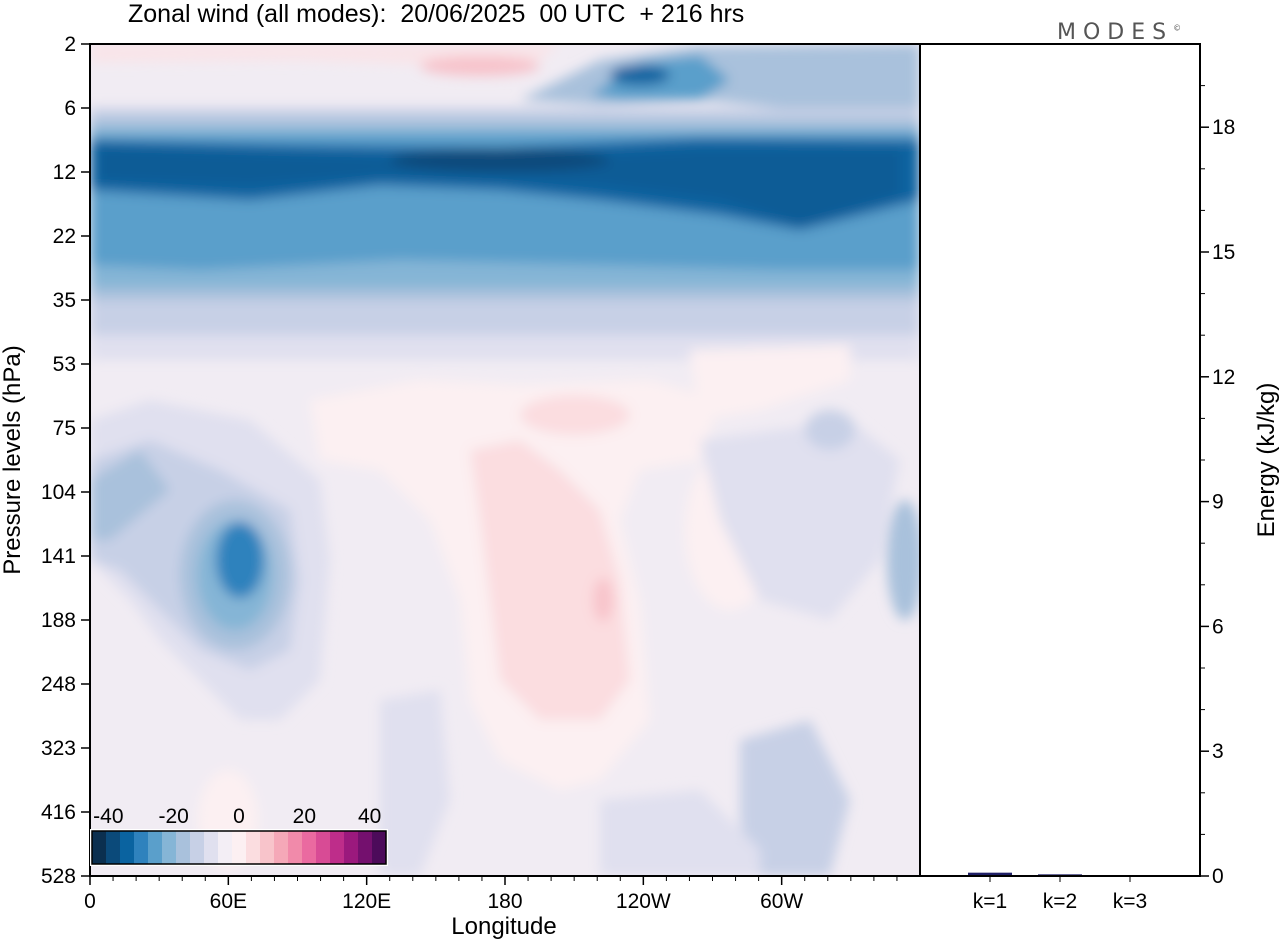 Image resolution: width=1280 pixels, height=942 pixels. Describe the element at coordinates (1218, 751) in the screenshot. I see `energy-tick-label: 3` at that location.